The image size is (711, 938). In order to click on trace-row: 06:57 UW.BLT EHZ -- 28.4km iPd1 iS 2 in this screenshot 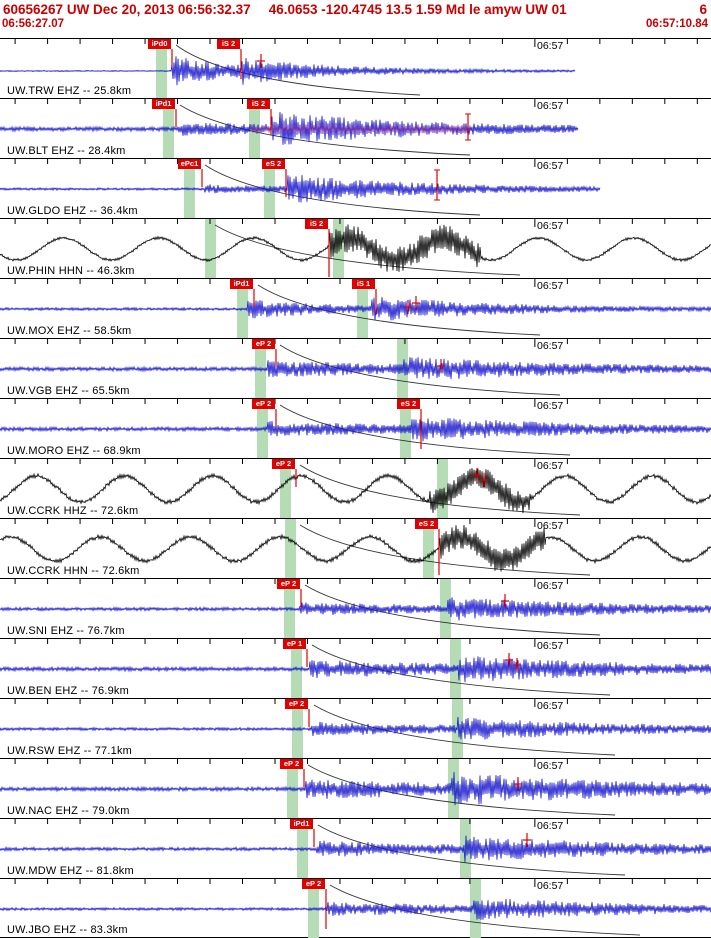, I will do `click(355, 128)`.